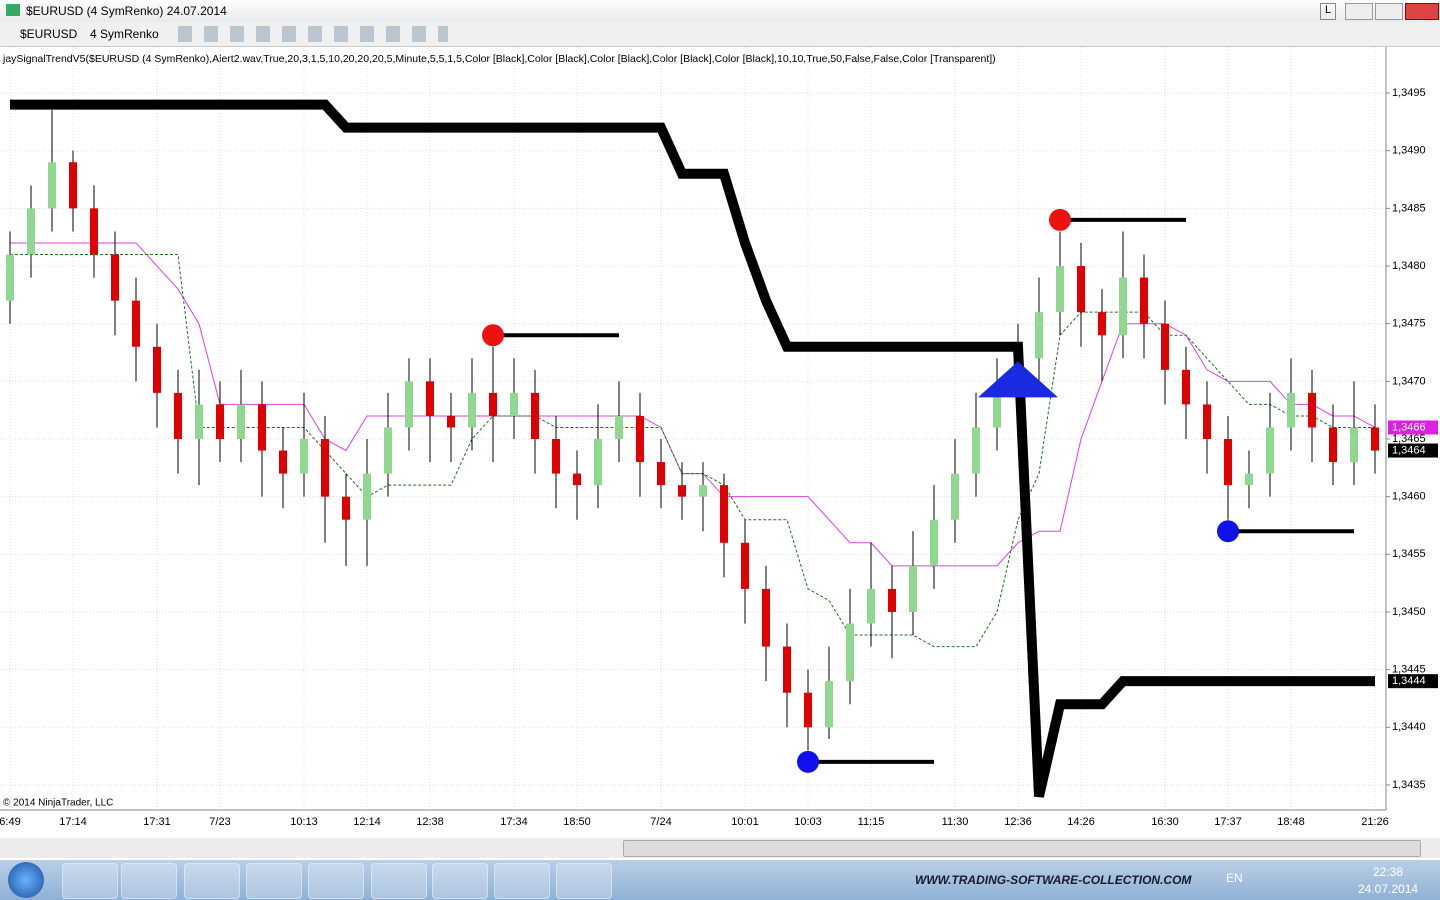 The image size is (1440, 900). Describe the element at coordinates (745, 822) in the screenshot. I see `x-tick-label: 10:01` at that location.